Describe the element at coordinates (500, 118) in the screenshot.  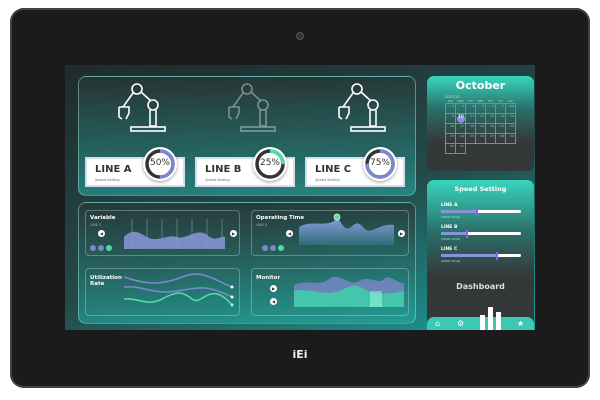
I see `calendar-day: 14` at that location.